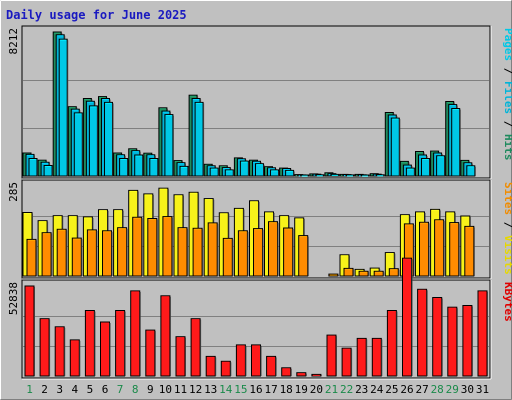  I want to click on legend-part: Hits, so click(507, 147).